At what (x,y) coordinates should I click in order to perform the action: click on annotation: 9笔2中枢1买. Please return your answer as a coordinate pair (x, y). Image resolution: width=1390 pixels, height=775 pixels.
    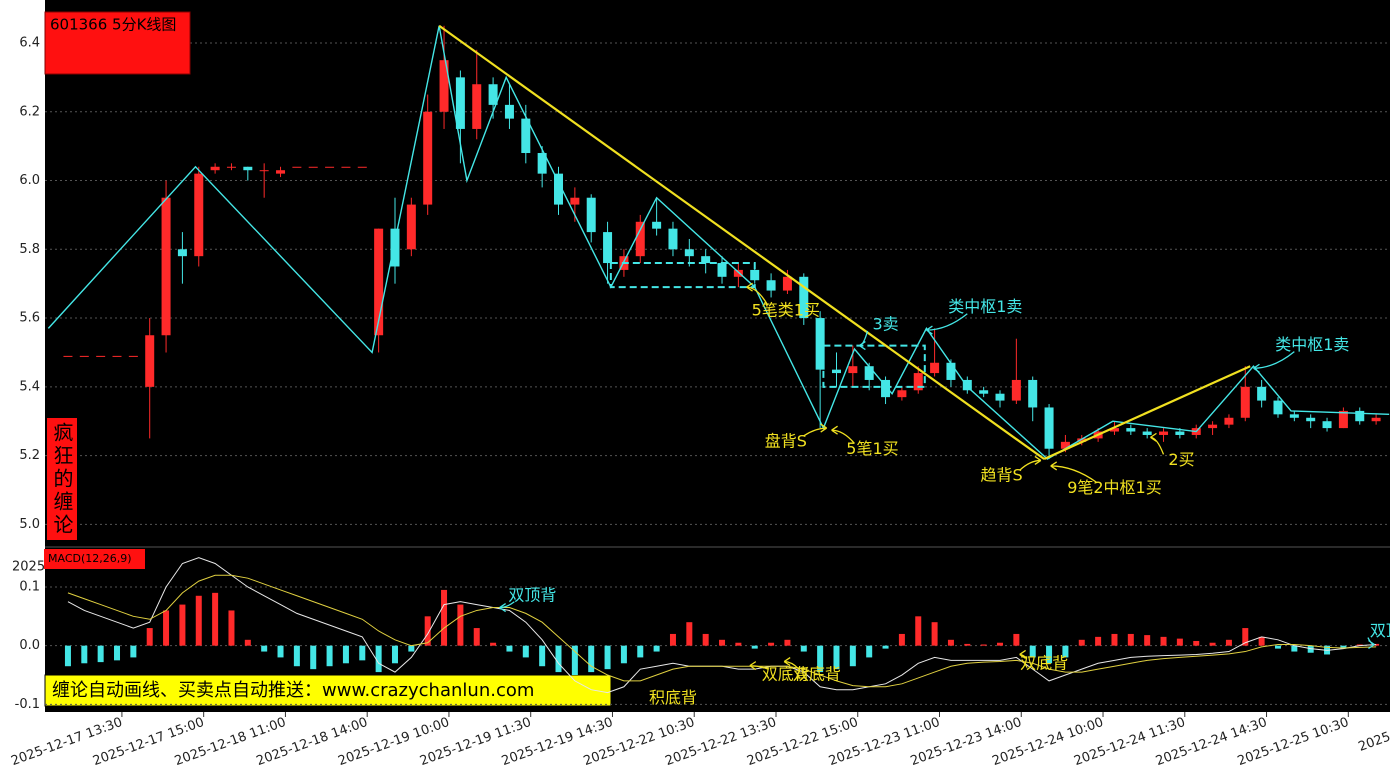
    Looking at the image, I should click on (1114, 487).